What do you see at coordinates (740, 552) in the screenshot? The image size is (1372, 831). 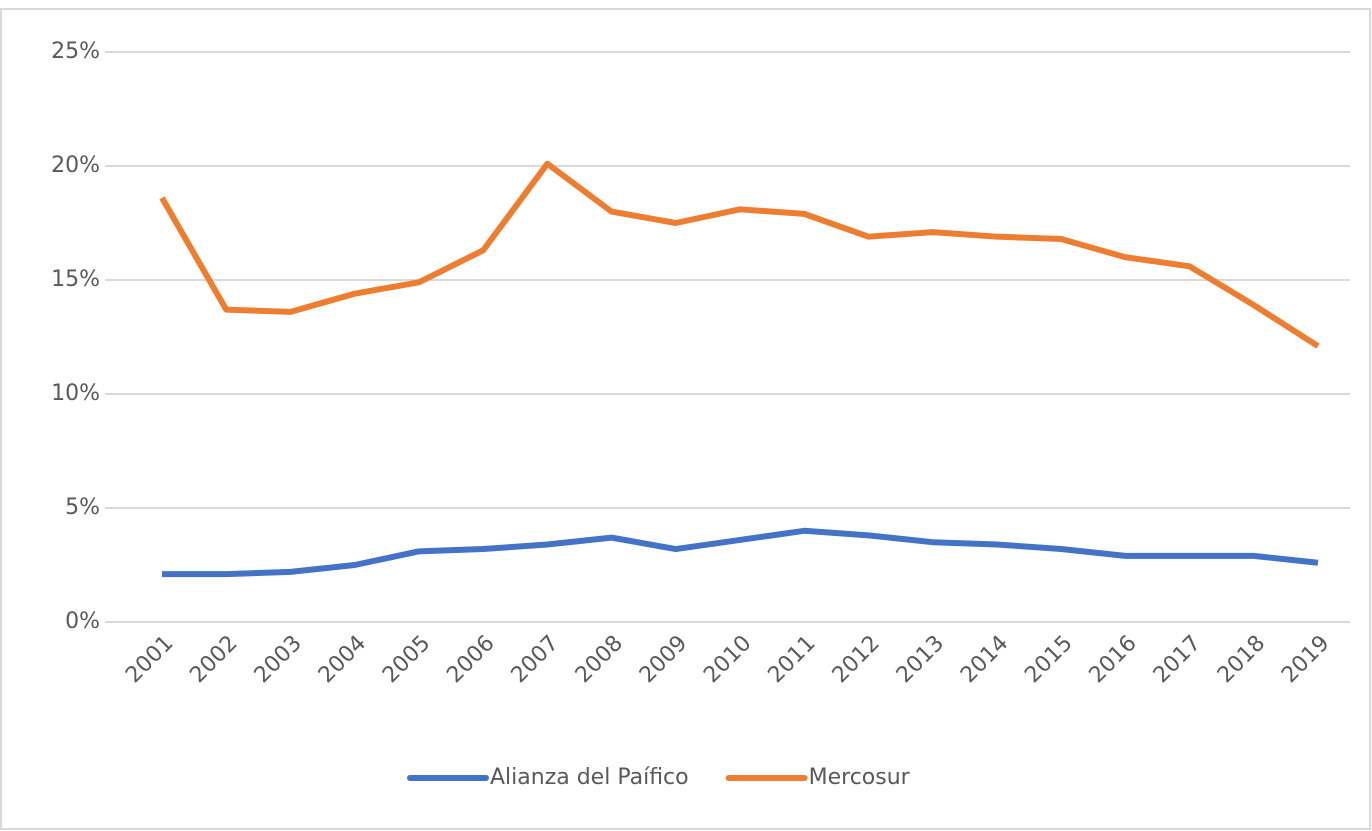 I see `series-line` at bounding box center [740, 552].